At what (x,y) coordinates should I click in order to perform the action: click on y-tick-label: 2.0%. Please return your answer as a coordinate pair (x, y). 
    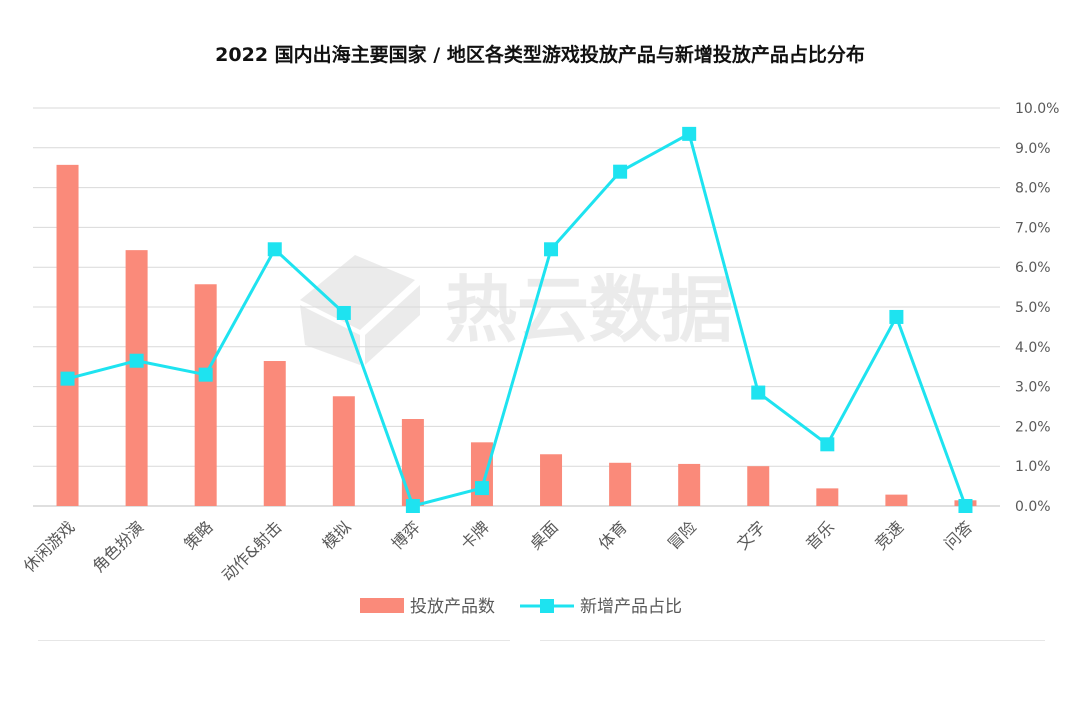
    Looking at the image, I should click on (1033, 427).